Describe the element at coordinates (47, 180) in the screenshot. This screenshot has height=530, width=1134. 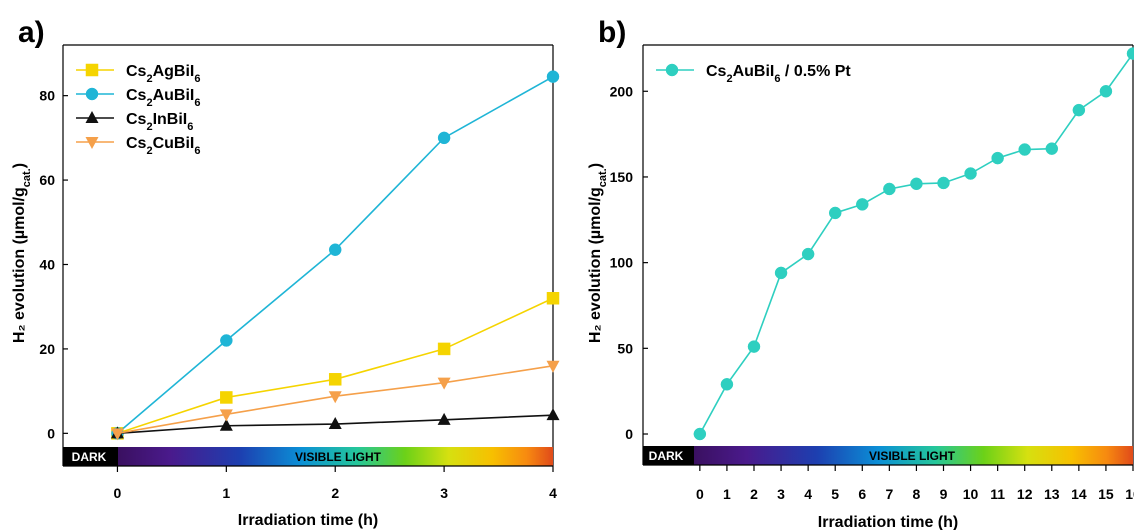
I see `y-tick-label: 60` at that location.